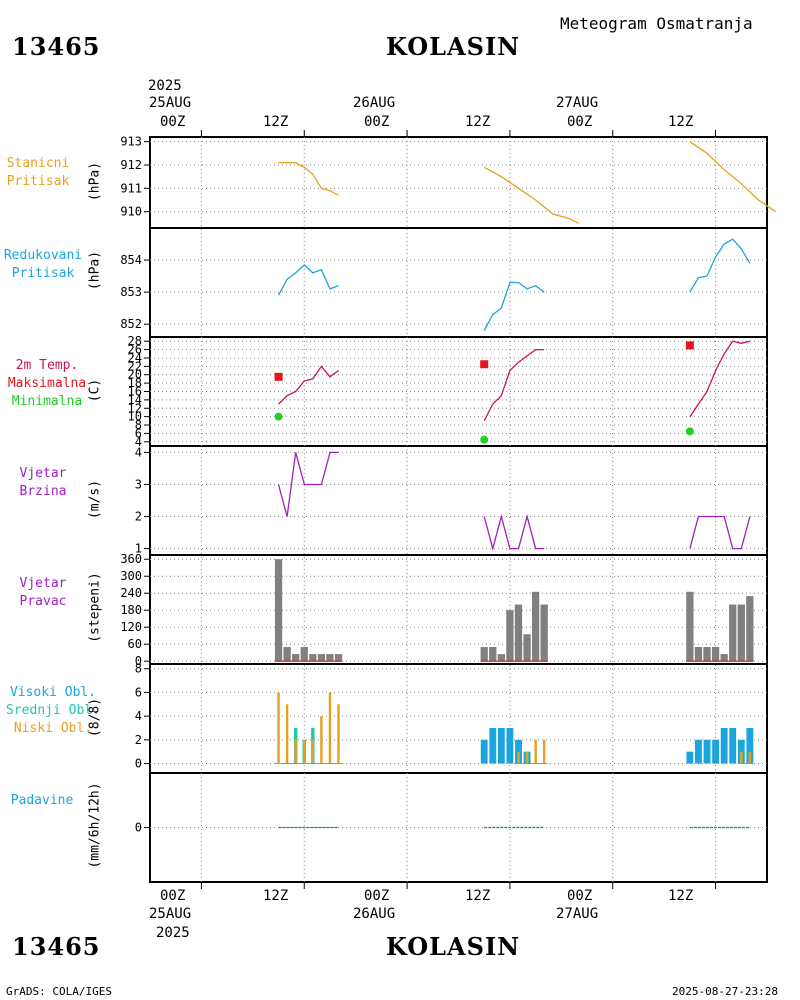 This screenshot has height=1000, width=800. I want to click on label-temperature: 2m Temp. Maksimalna Minimalna, so click(47, 384).